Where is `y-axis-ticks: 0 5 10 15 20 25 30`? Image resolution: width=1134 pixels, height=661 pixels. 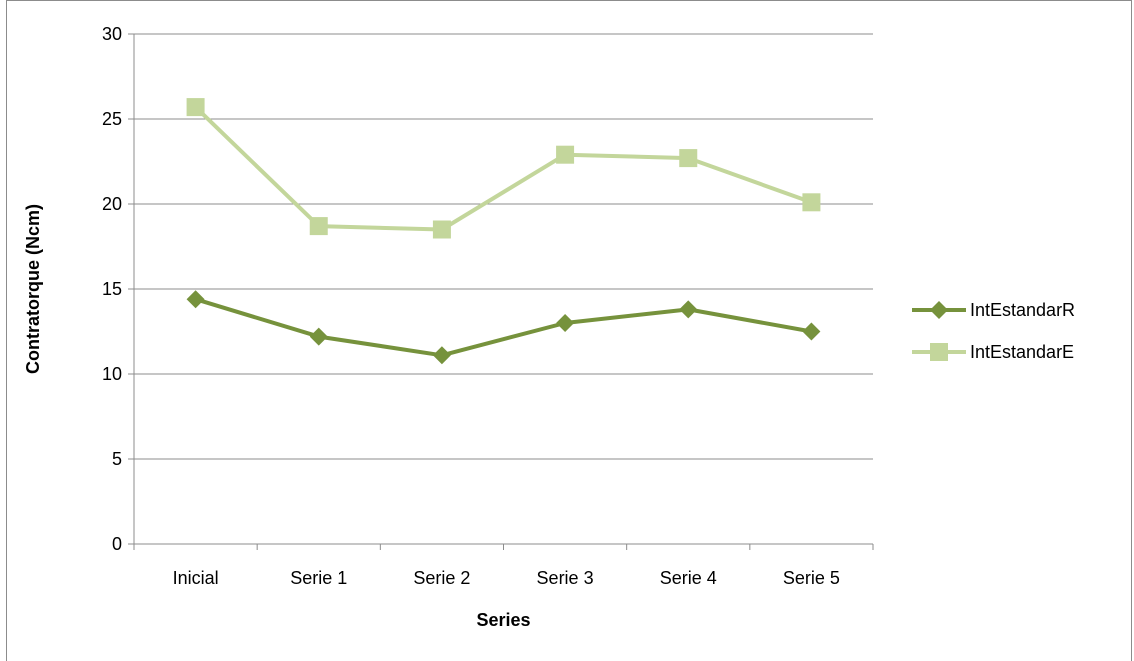 y-axis-ticks: 0 5 10 15 20 25 30 is located at coordinates (118, 289).